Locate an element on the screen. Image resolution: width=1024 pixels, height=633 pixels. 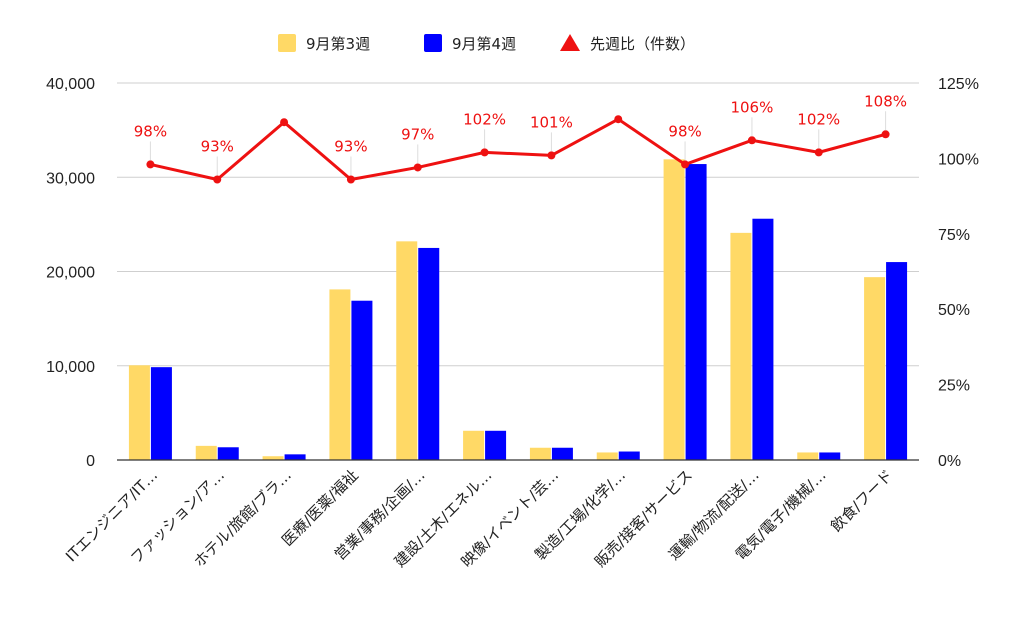
left-axis-tick-label: 20,000 is located at coordinates (70, 273).